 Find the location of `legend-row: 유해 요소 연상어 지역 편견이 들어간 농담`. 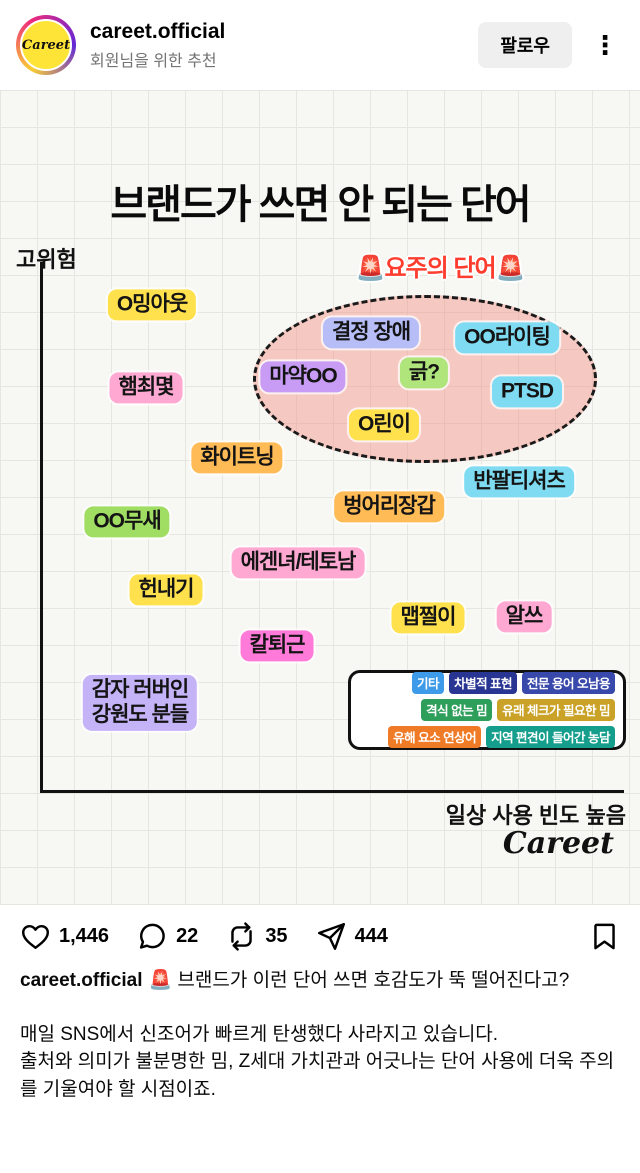

legend-row: 유해 요소 연상어 지역 편견이 들어간 농담 is located at coordinates (487, 737).